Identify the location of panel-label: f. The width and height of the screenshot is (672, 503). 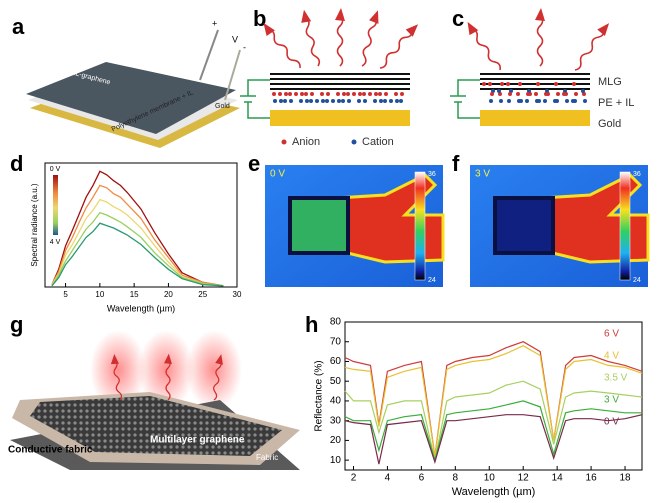
(456, 163).